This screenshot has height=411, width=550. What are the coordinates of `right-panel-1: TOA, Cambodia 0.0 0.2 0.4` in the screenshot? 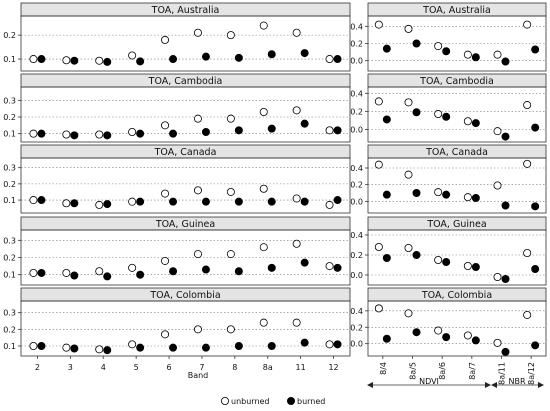 It's located at (448, 108).